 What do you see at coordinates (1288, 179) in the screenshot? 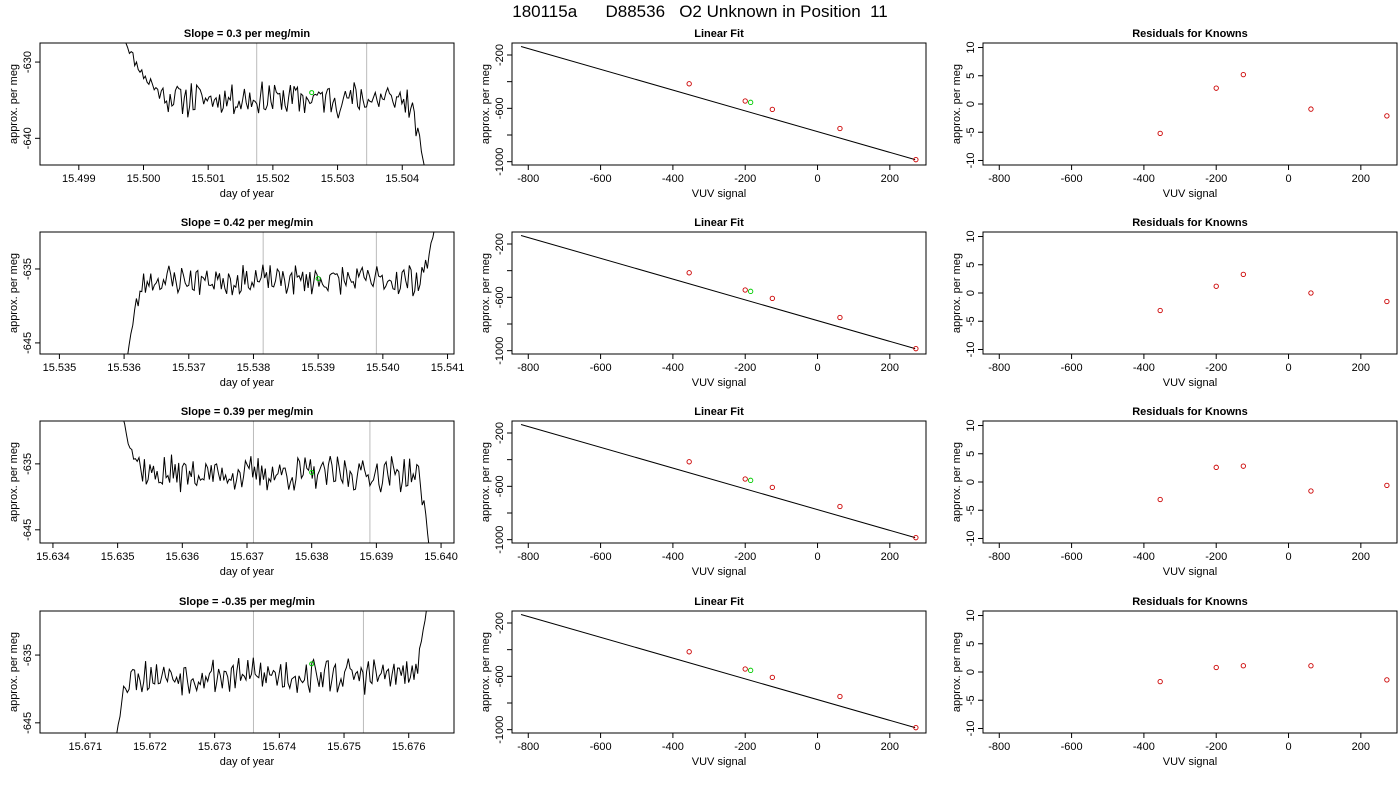
I see `x-tick-label: 0` at bounding box center [1288, 179].